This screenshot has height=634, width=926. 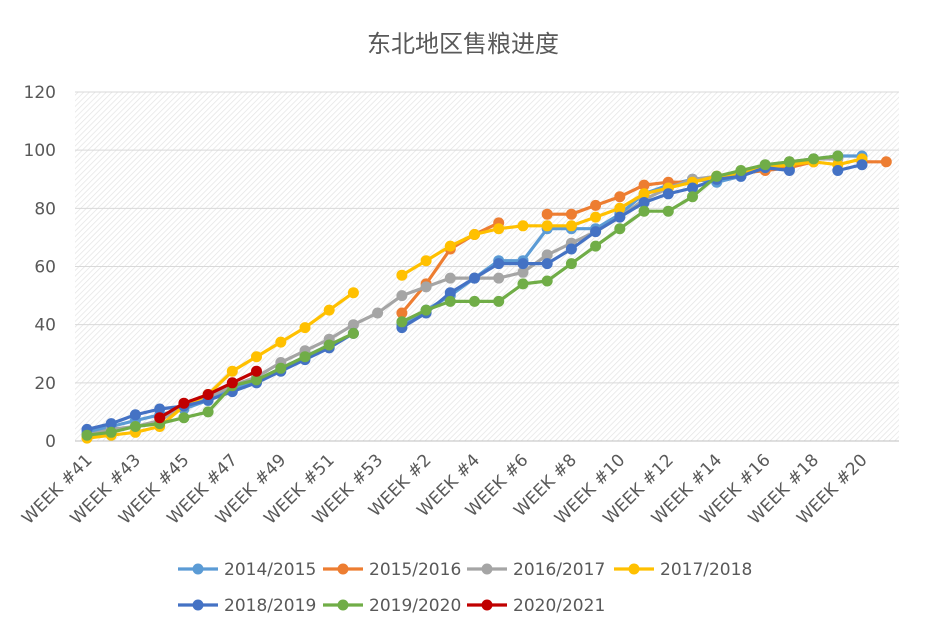 I want to click on y-tick-label: 60, so click(x=45, y=268).